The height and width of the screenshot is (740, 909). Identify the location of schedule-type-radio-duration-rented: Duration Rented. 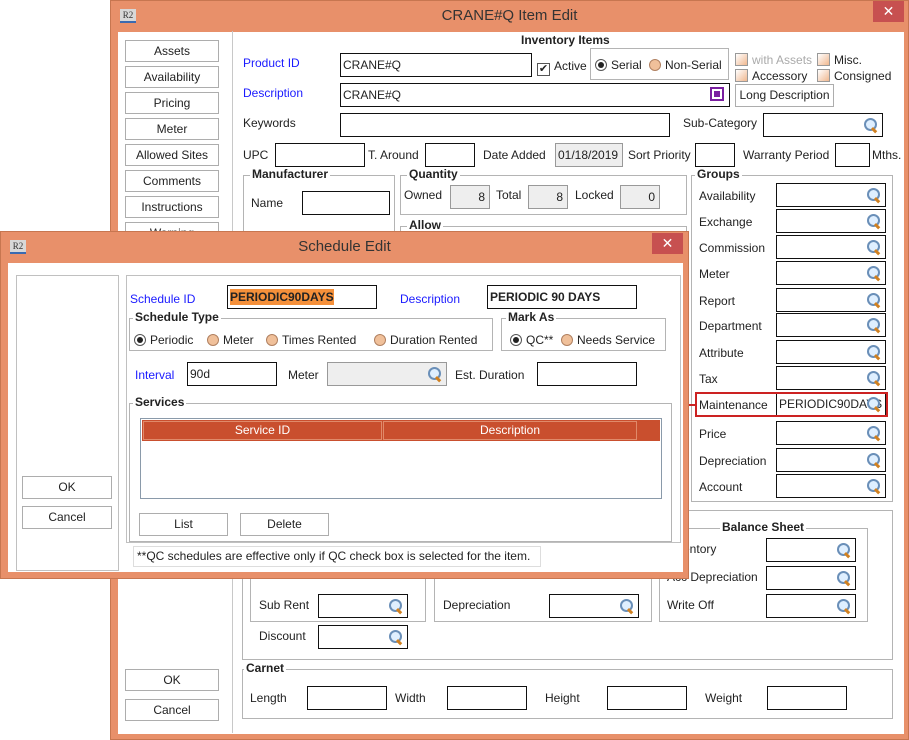
(425, 340).